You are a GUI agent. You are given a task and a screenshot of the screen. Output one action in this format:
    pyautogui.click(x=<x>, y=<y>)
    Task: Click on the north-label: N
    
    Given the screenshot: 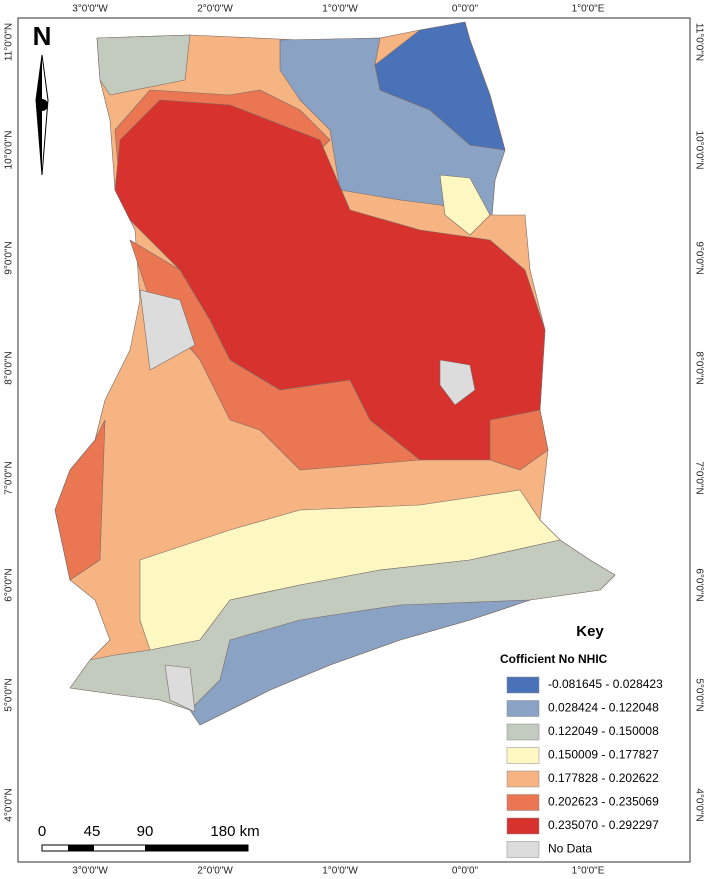 What is the action you would take?
    pyautogui.click(x=42, y=36)
    